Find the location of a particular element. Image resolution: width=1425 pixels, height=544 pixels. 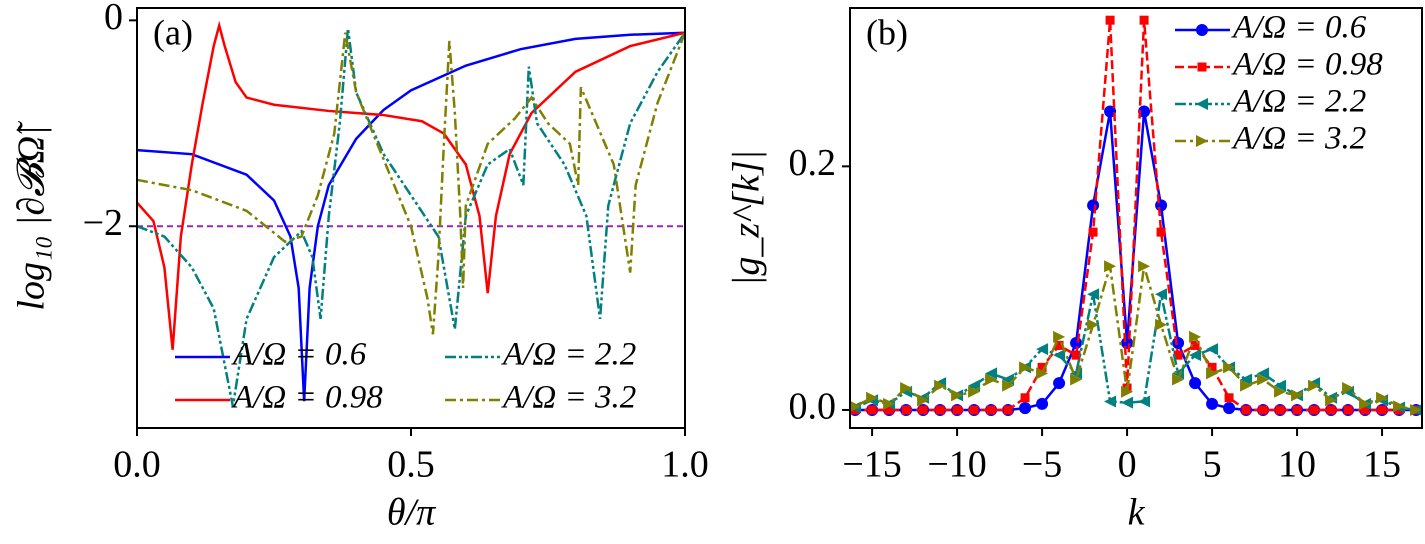

x-tick-label: 0.5 is located at coordinates (411, 465).